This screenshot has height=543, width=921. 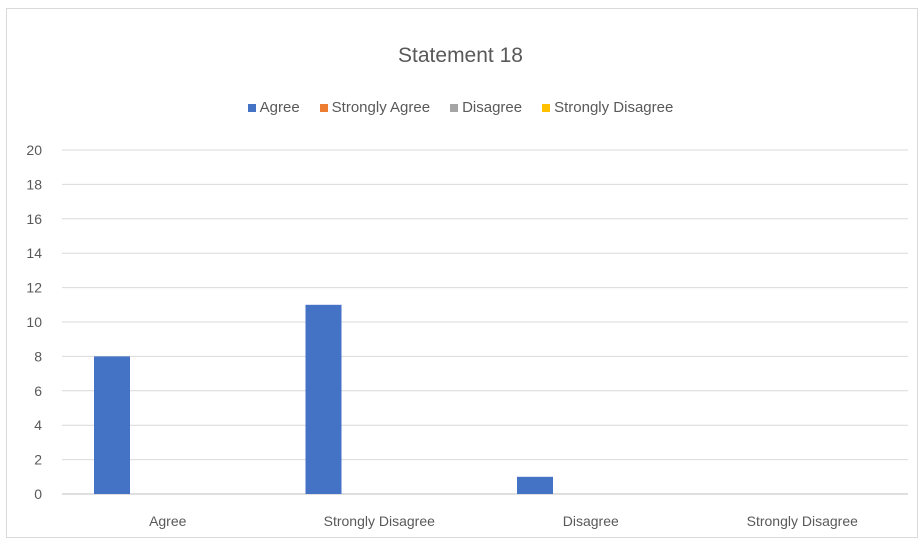 I want to click on chart-title: Statement 18, so click(x=460, y=55).